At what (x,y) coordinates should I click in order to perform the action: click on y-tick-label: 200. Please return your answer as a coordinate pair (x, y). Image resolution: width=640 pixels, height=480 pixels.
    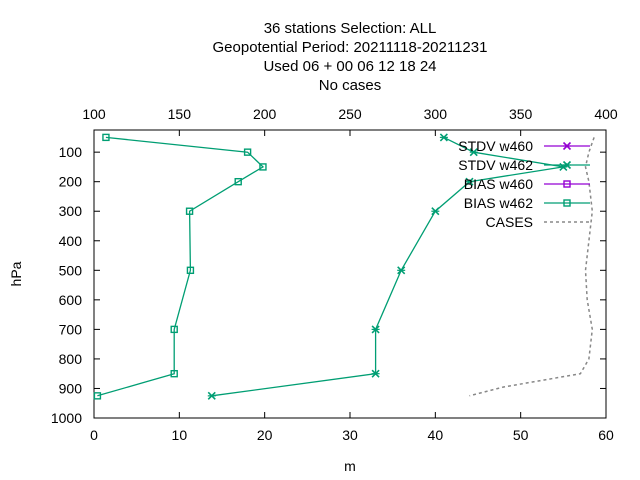
    Looking at the image, I should click on (71, 182).